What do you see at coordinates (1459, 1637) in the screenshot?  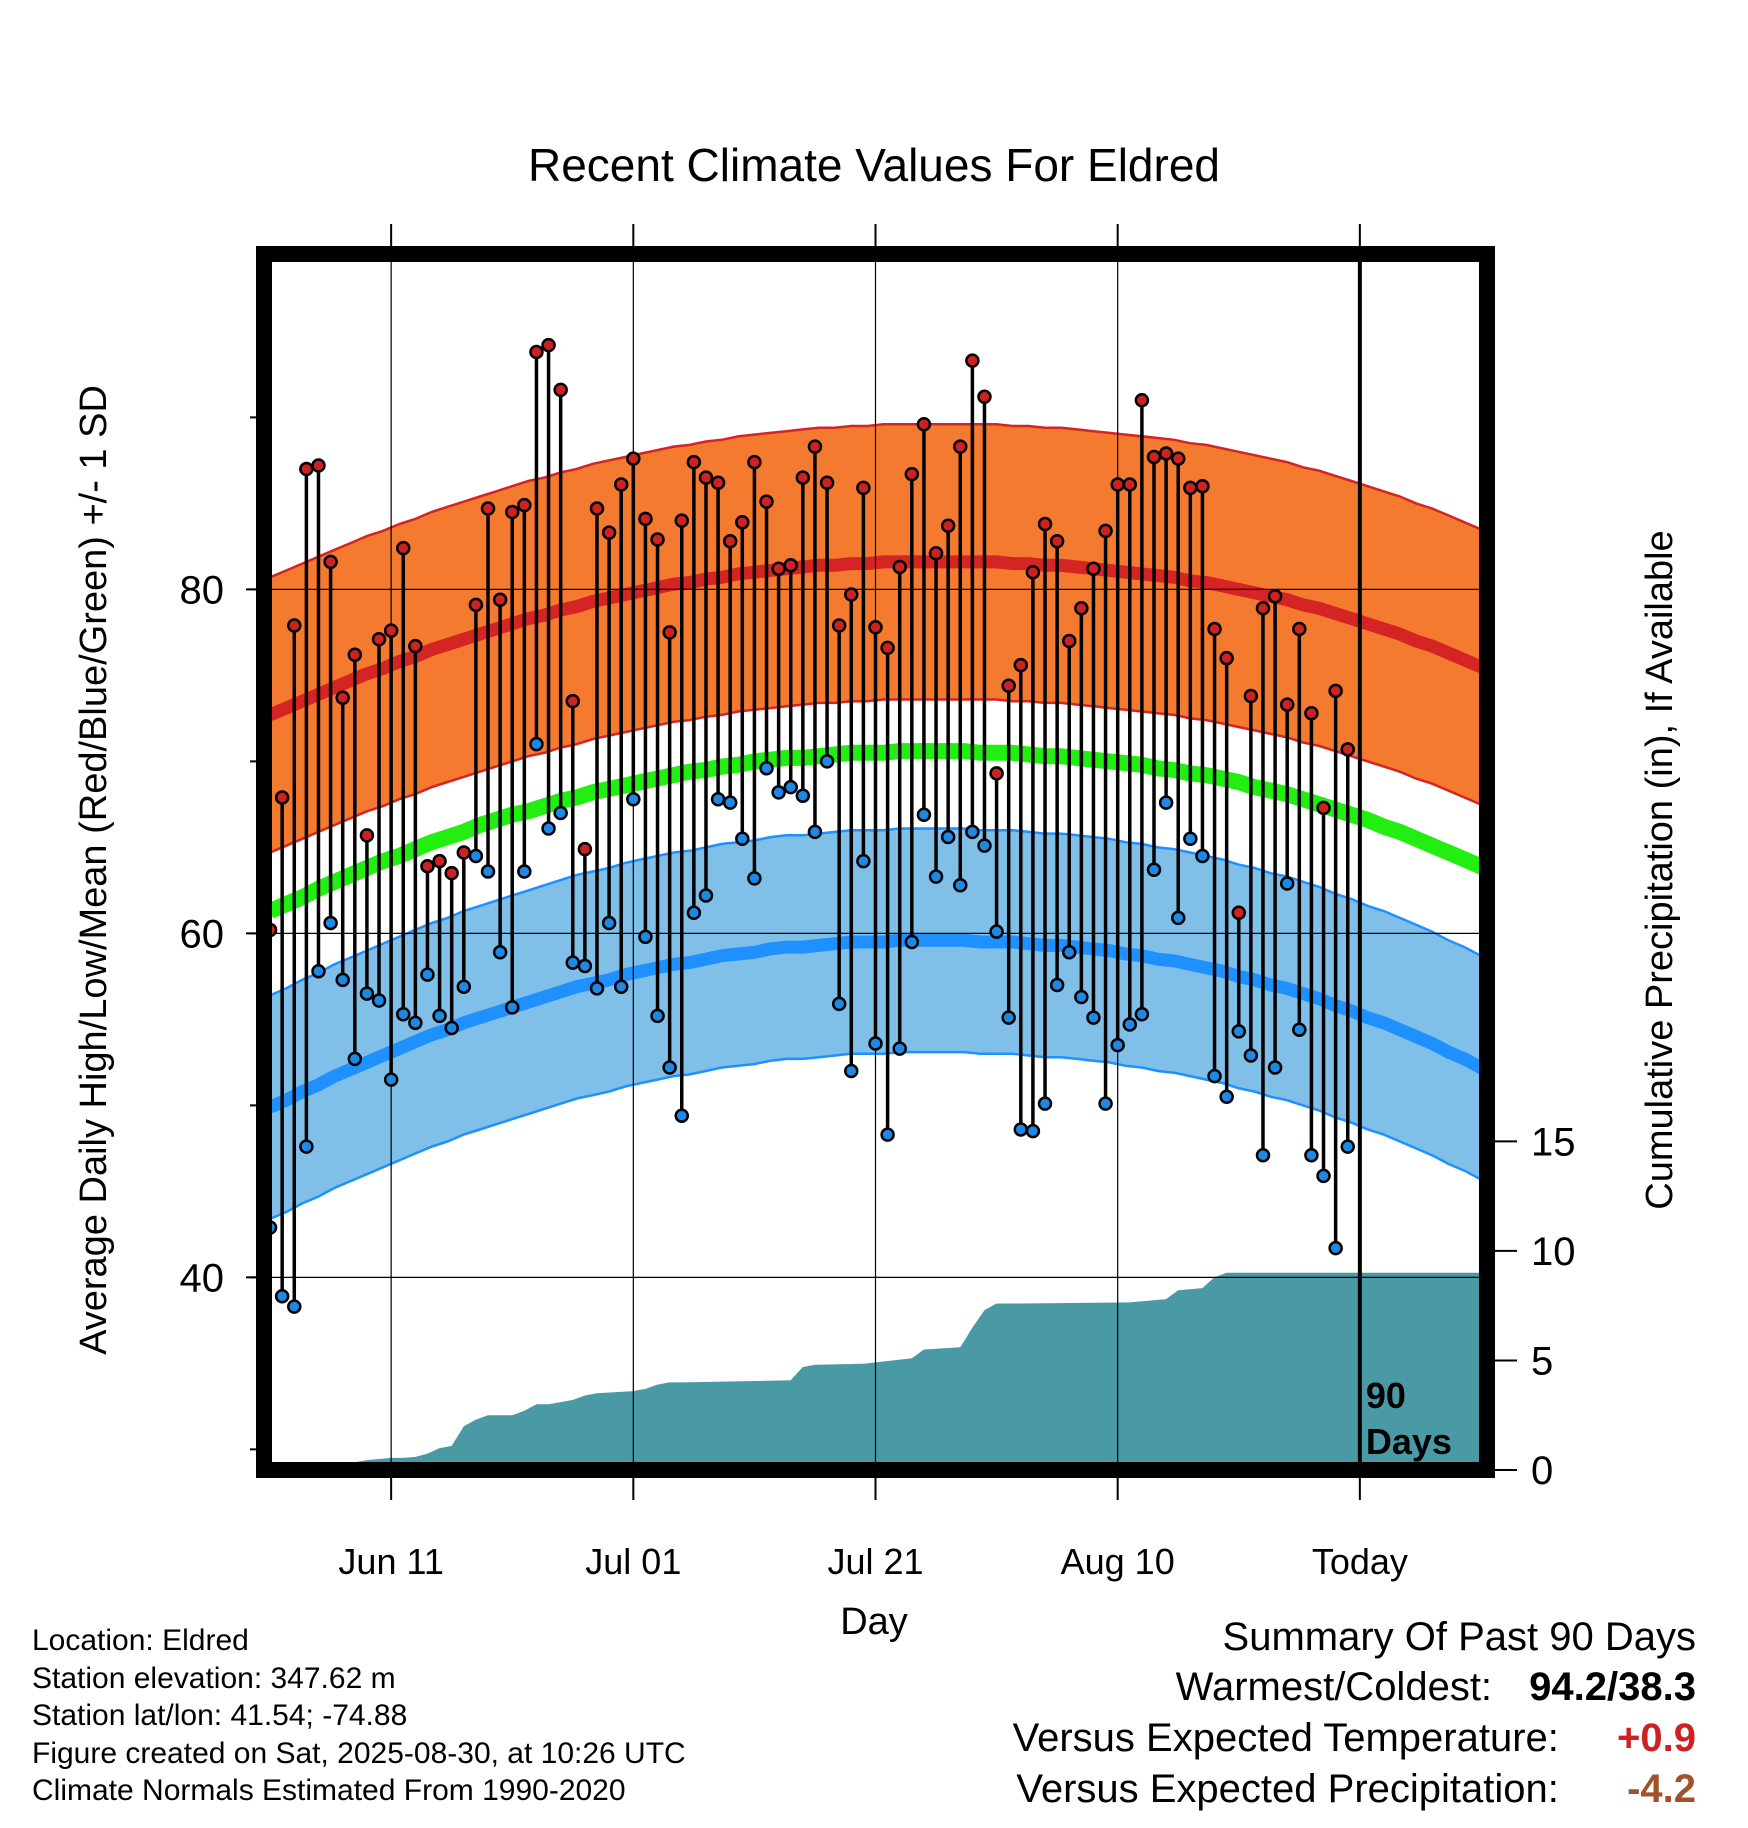 I see `summary-title: Summary Of Past 90 Days` at bounding box center [1459, 1637].